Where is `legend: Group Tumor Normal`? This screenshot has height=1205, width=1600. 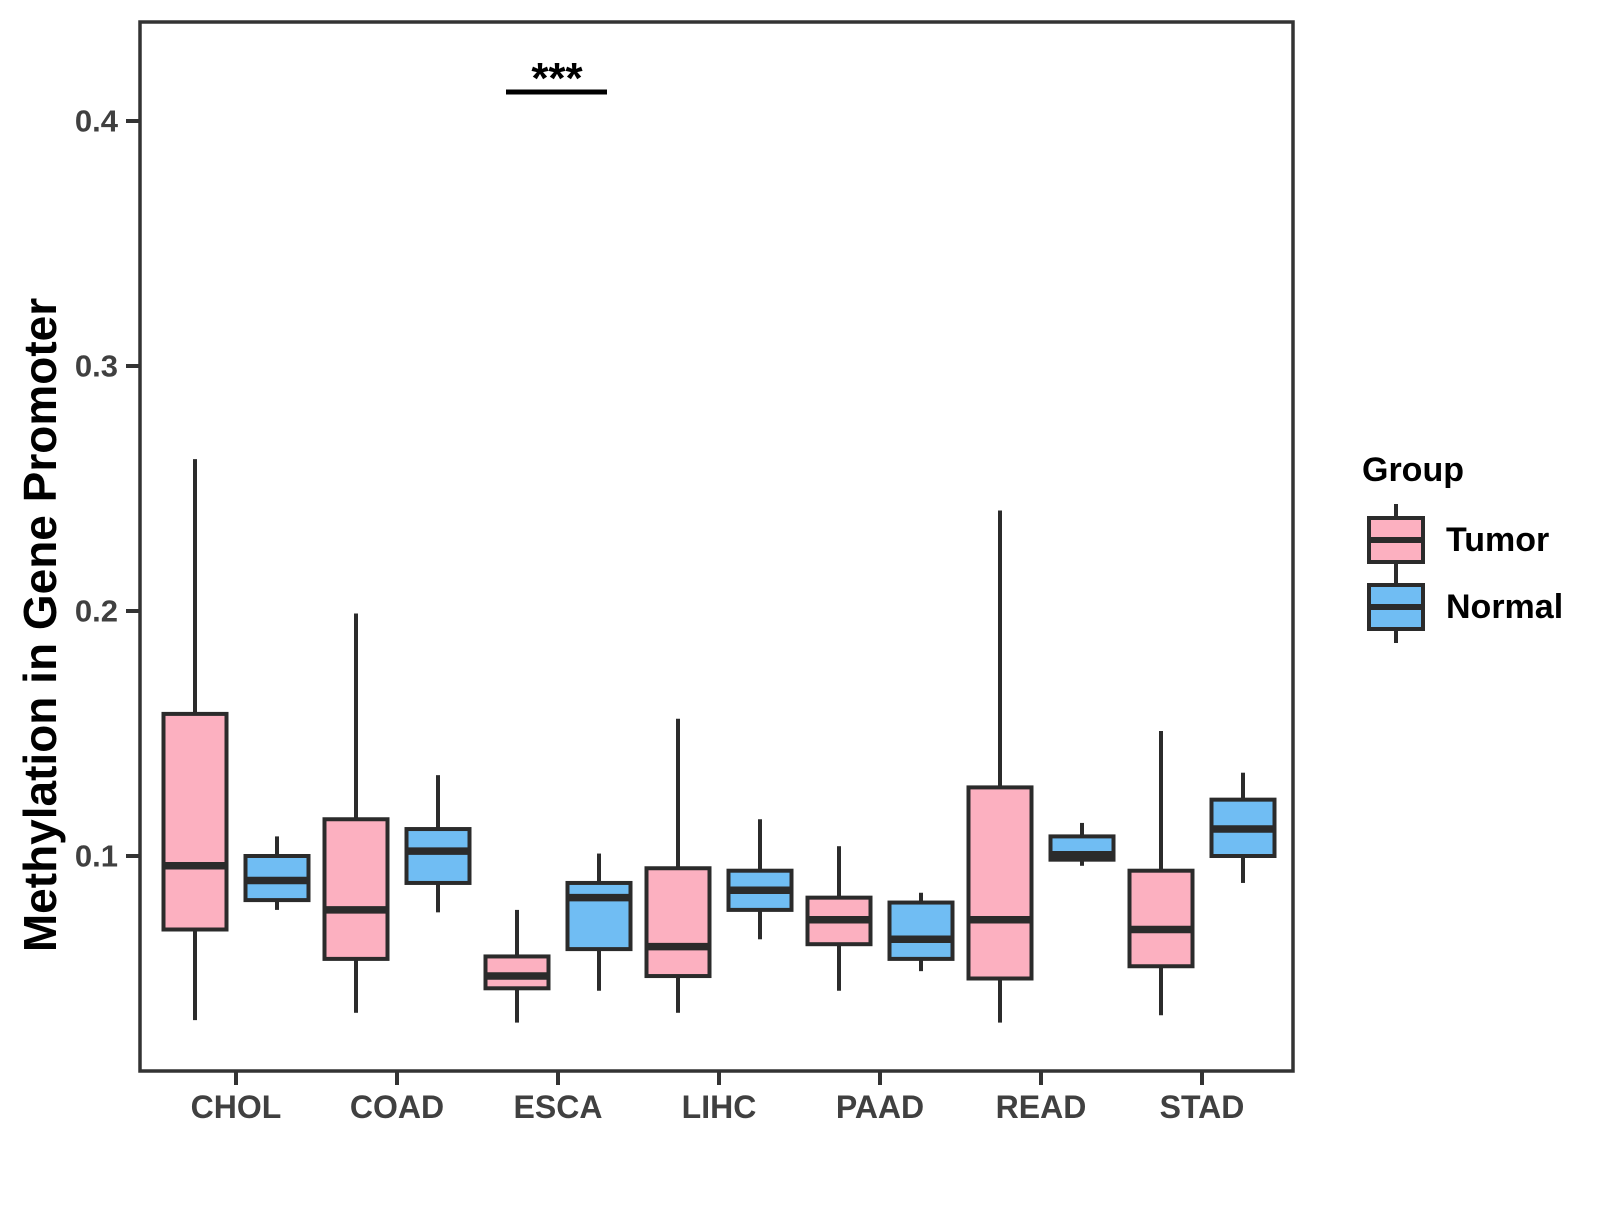
legend: Group Tumor Normal is located at coordinates (1462, 547).